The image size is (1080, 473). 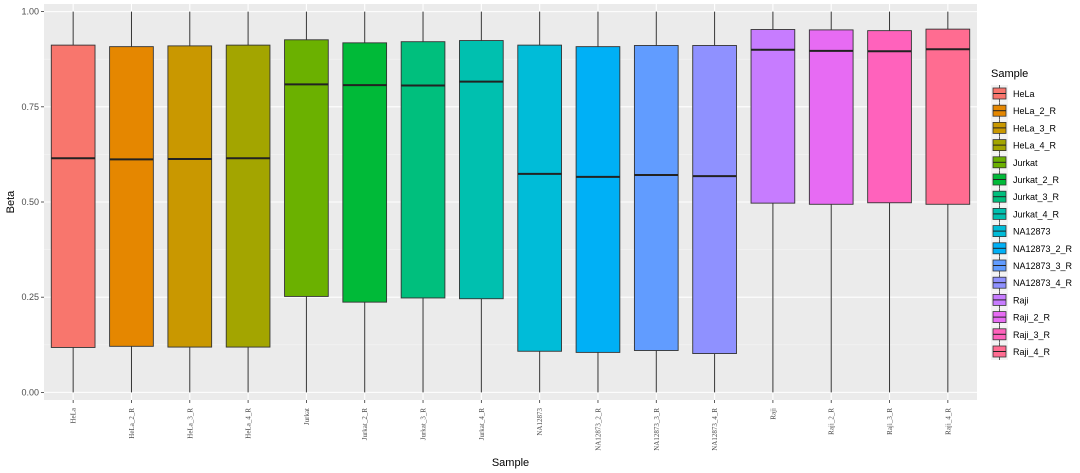 I want to click on box-NA12873_4_R, so click(x=714, y=202).